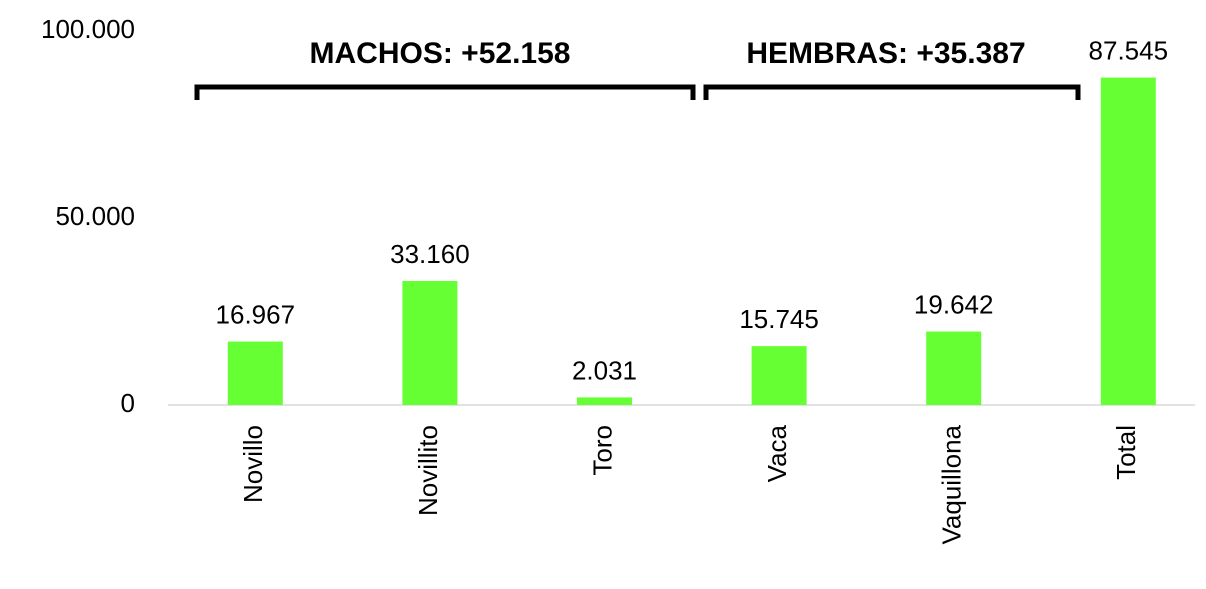 This screenshot has height=589, width=1206. Describe the element at coordinates (428, 470) in the screenshot. I see `x-tick-label: Novillito` at that location.